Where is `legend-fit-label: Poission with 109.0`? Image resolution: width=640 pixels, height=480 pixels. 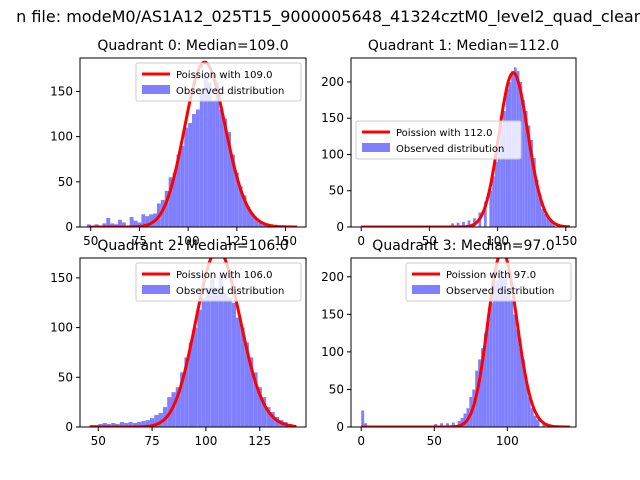 legend-fit-label: Poission with 109.0 is located at coordinates (224, 75).